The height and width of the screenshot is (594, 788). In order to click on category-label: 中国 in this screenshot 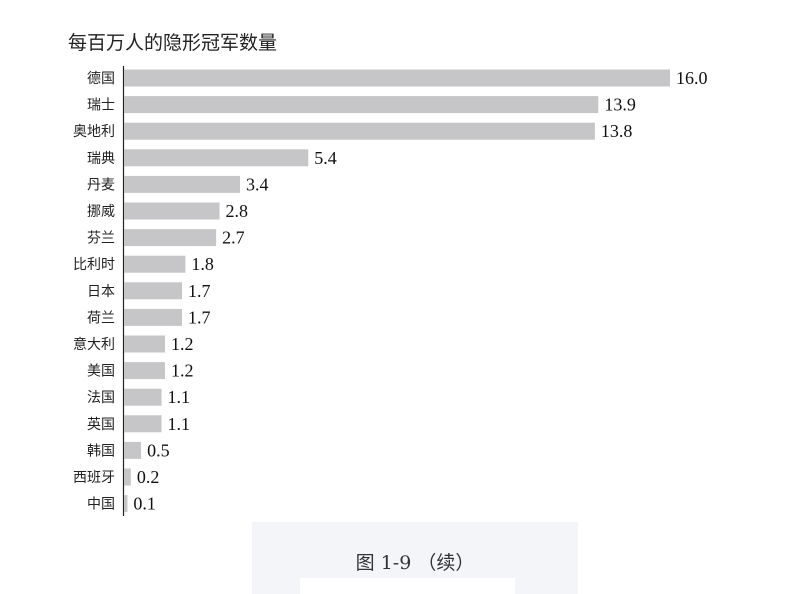, I will do `click(101, 505)`.